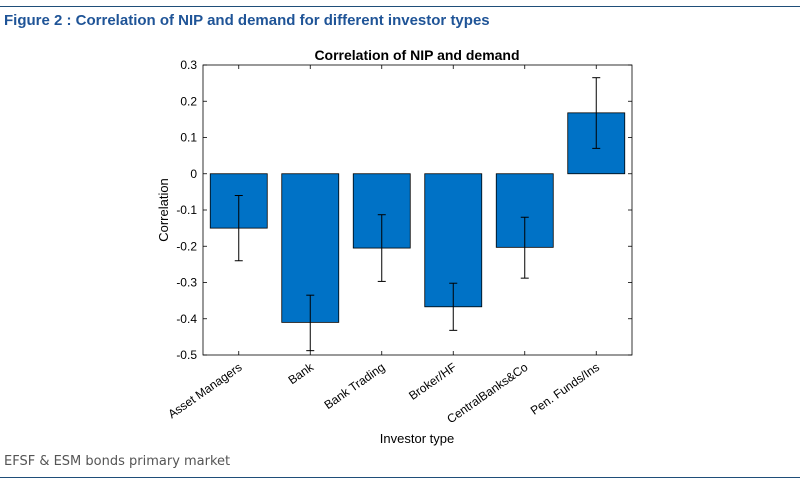 The width and height of the screenshot is (800, 481). Describe the element at coordinates (188, 65) in the screenshot. I see `y-tick-label: 0.3` at that location.